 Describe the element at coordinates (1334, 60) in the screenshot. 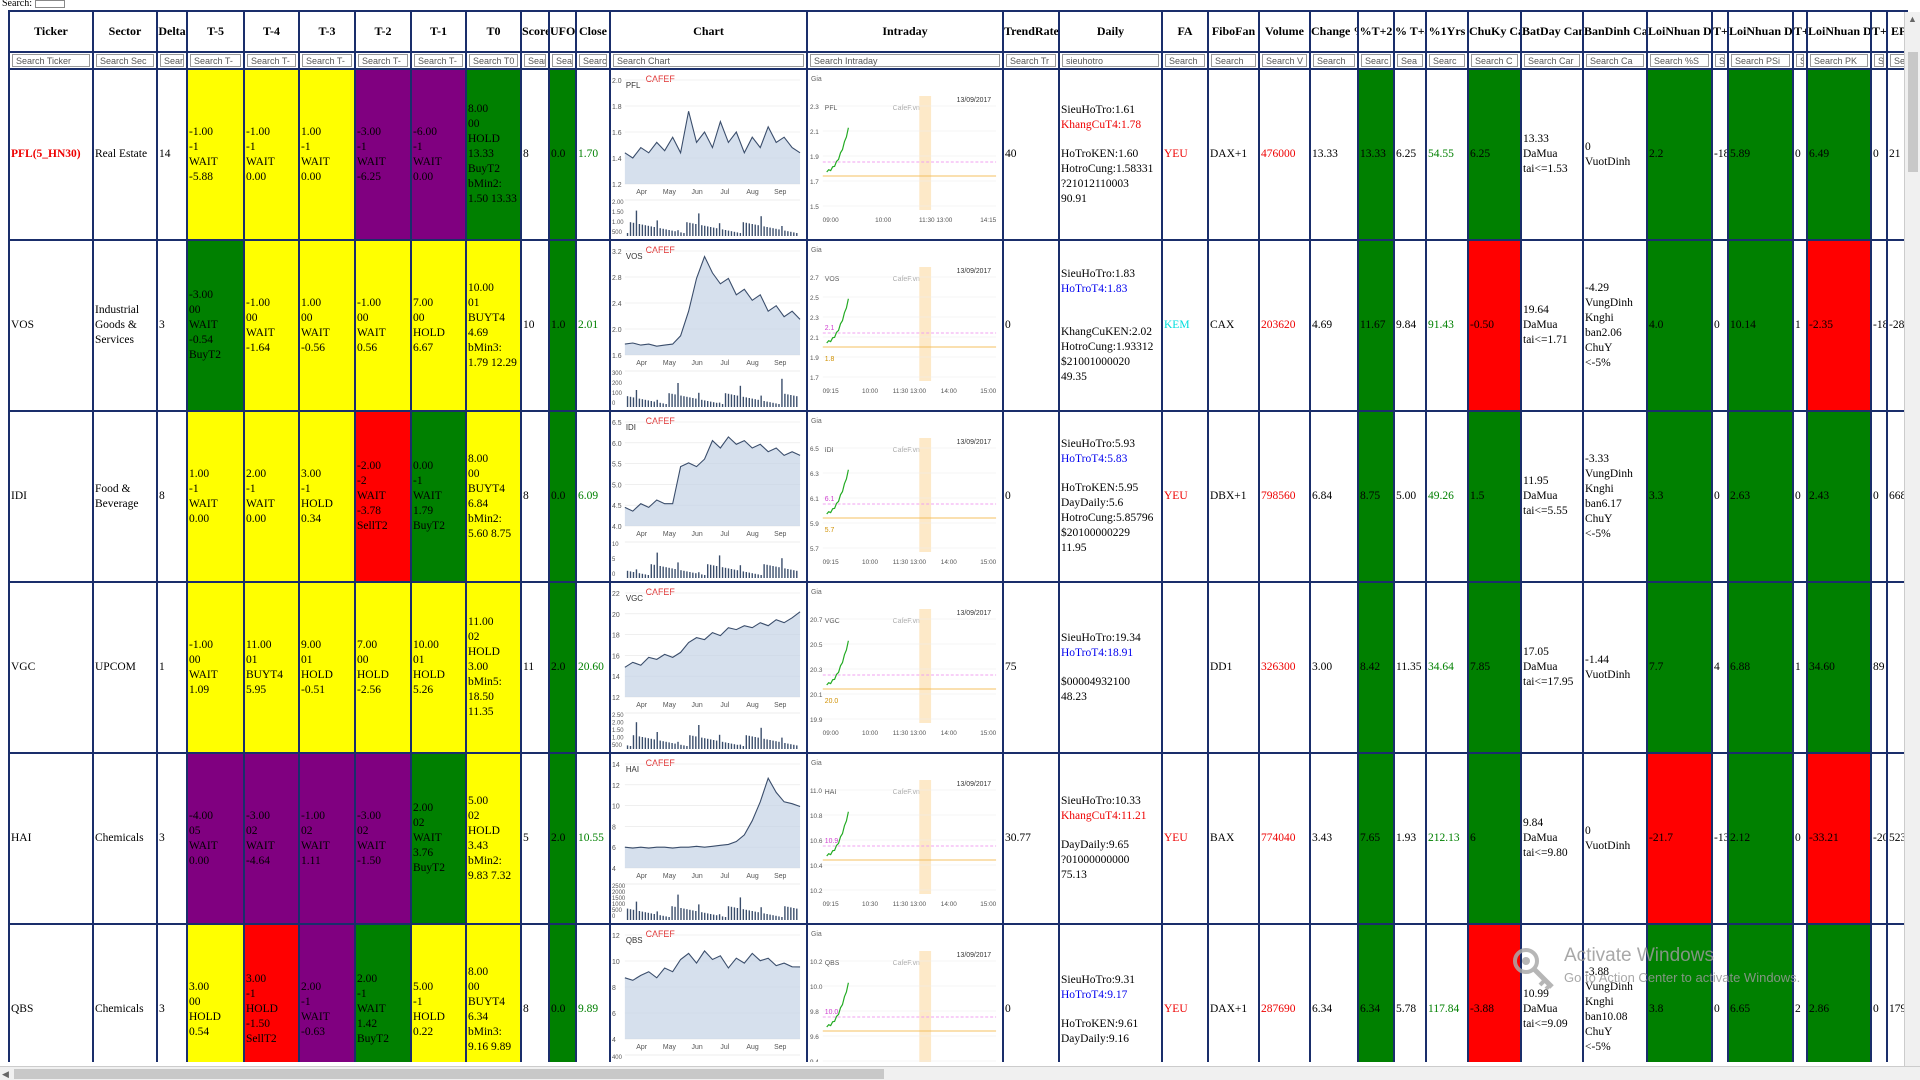

I see `search-input-change: Search` at that location.